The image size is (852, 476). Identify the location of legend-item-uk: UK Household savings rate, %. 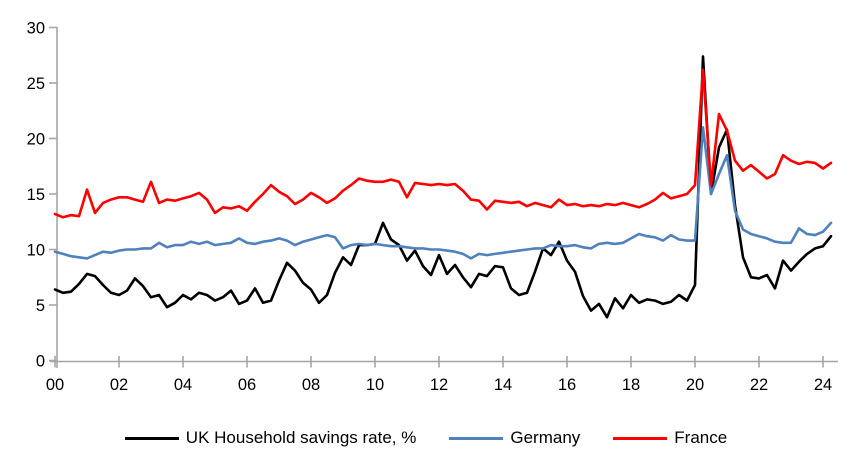
(270, 438).